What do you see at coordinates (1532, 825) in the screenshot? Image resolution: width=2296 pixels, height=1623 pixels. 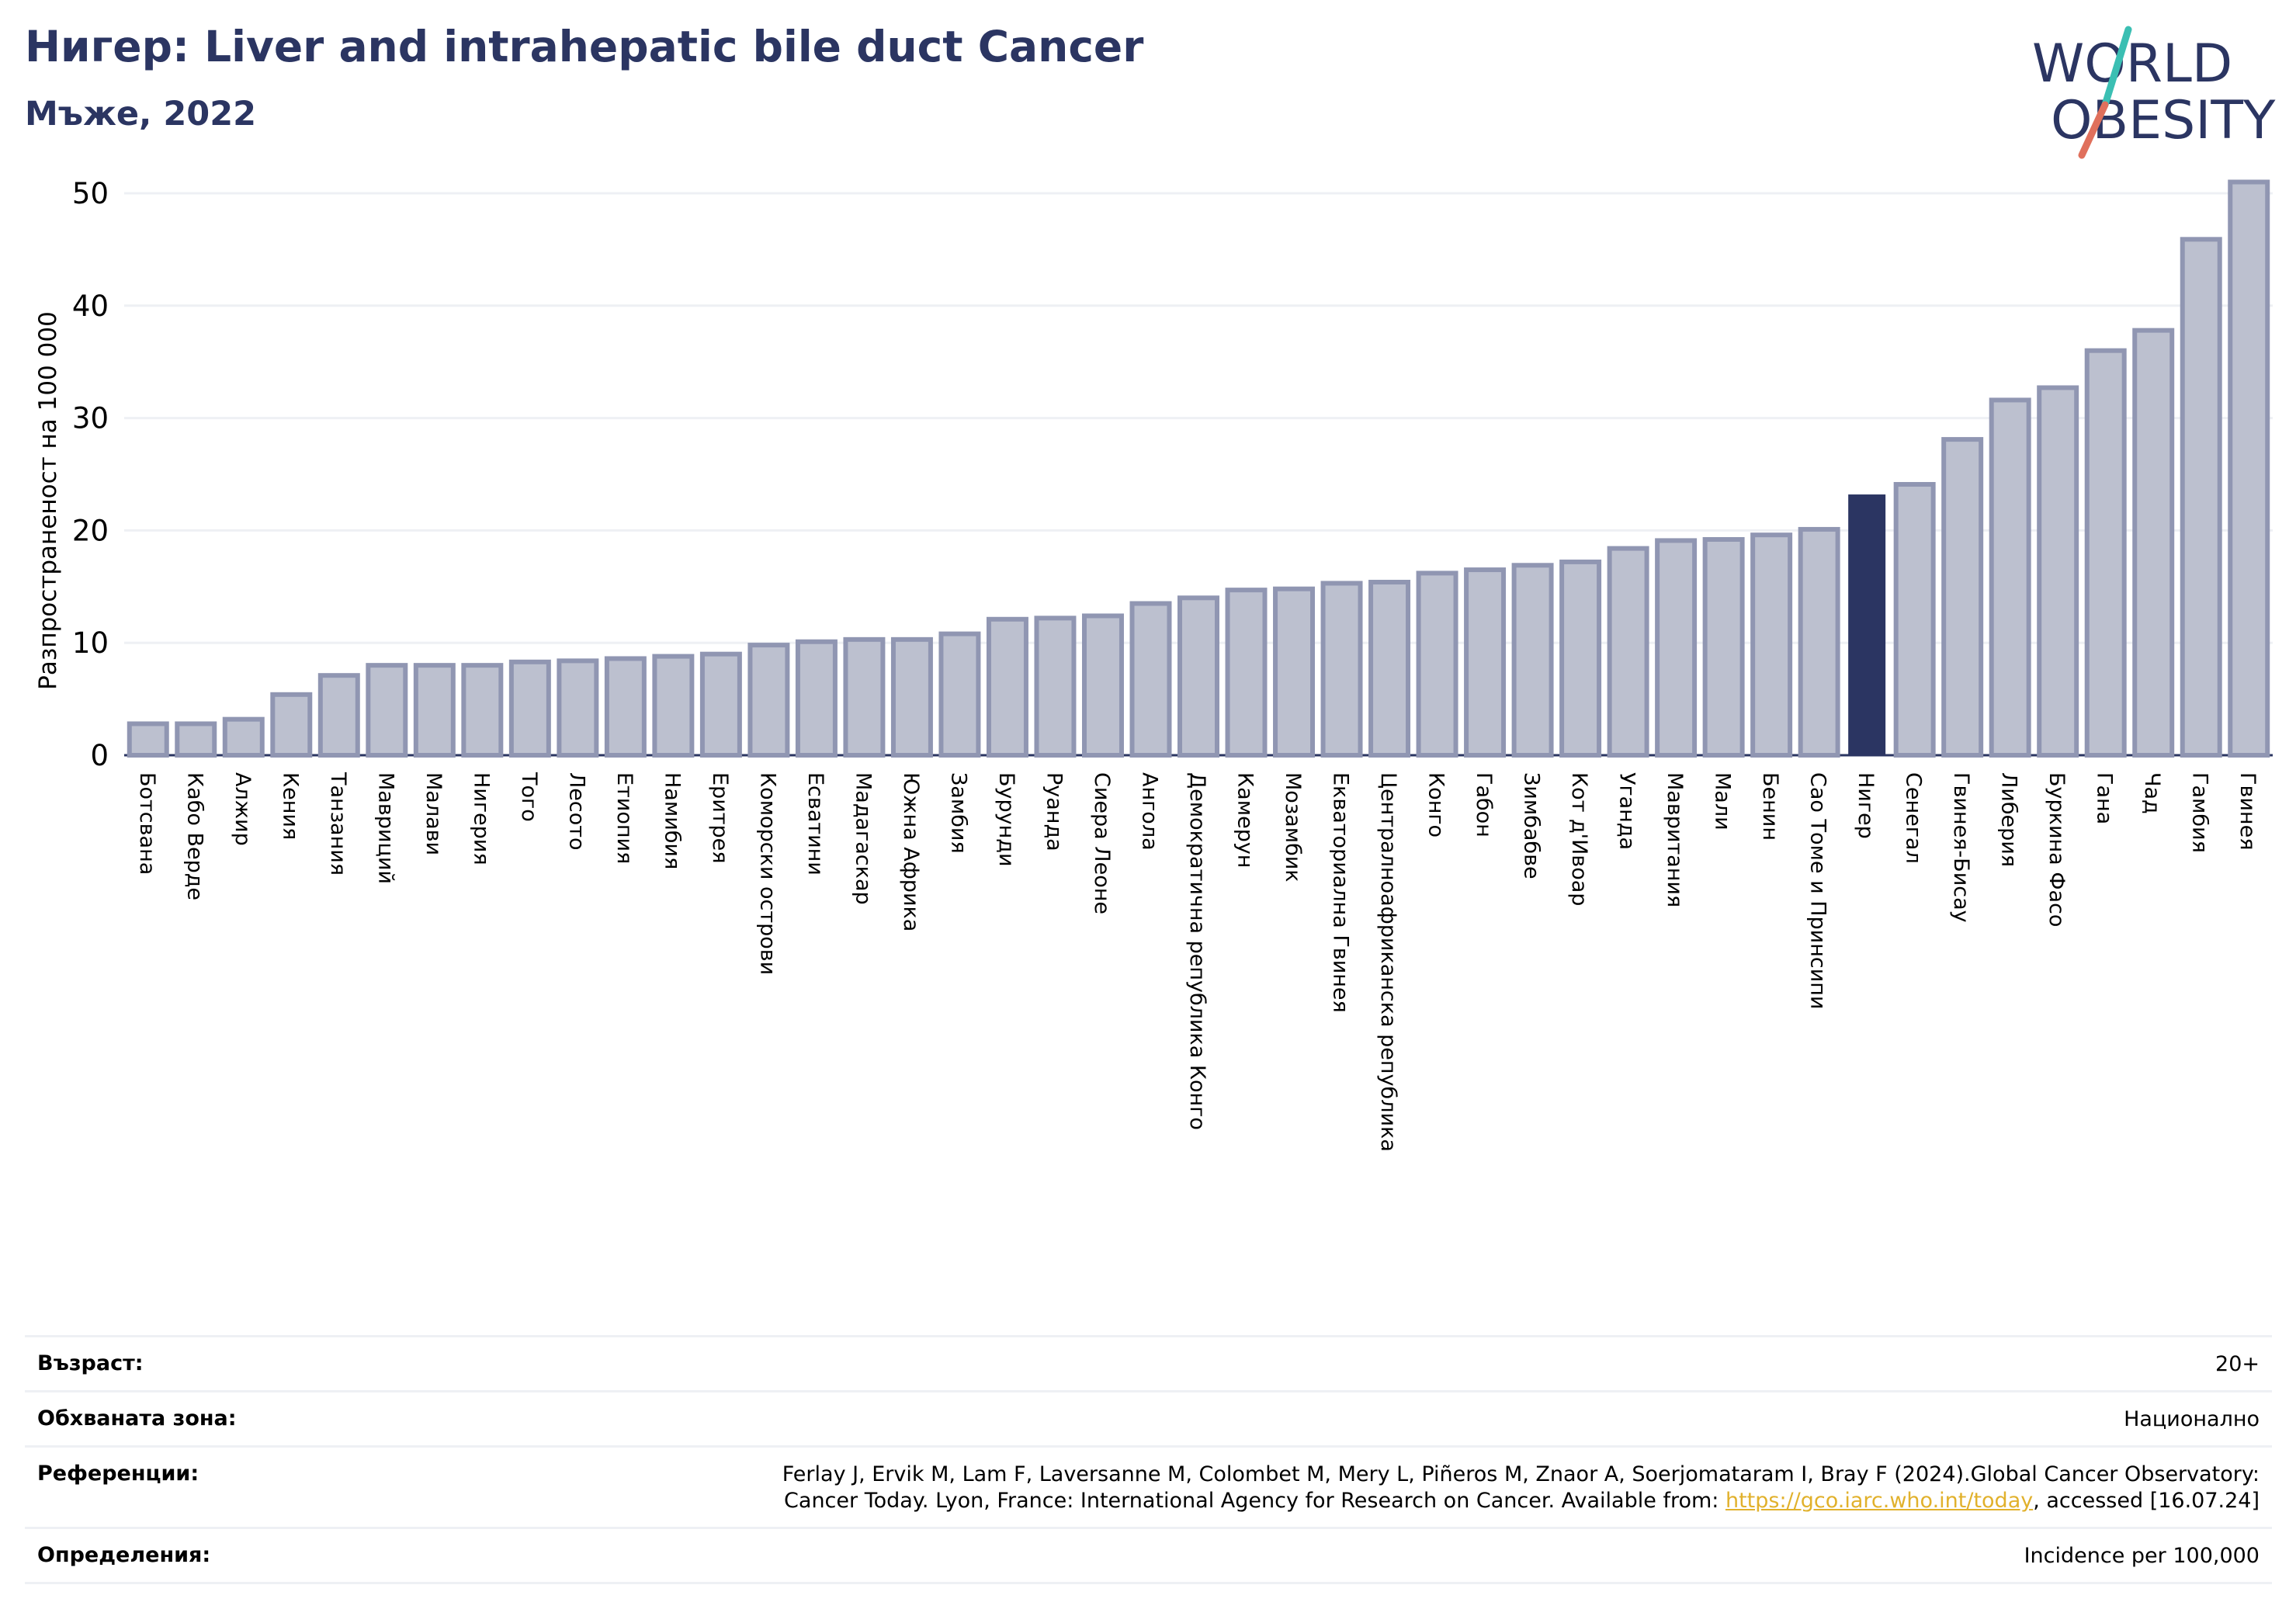 I see `x-tick-label: Зимбабве` at bounding box center [1532, 825].